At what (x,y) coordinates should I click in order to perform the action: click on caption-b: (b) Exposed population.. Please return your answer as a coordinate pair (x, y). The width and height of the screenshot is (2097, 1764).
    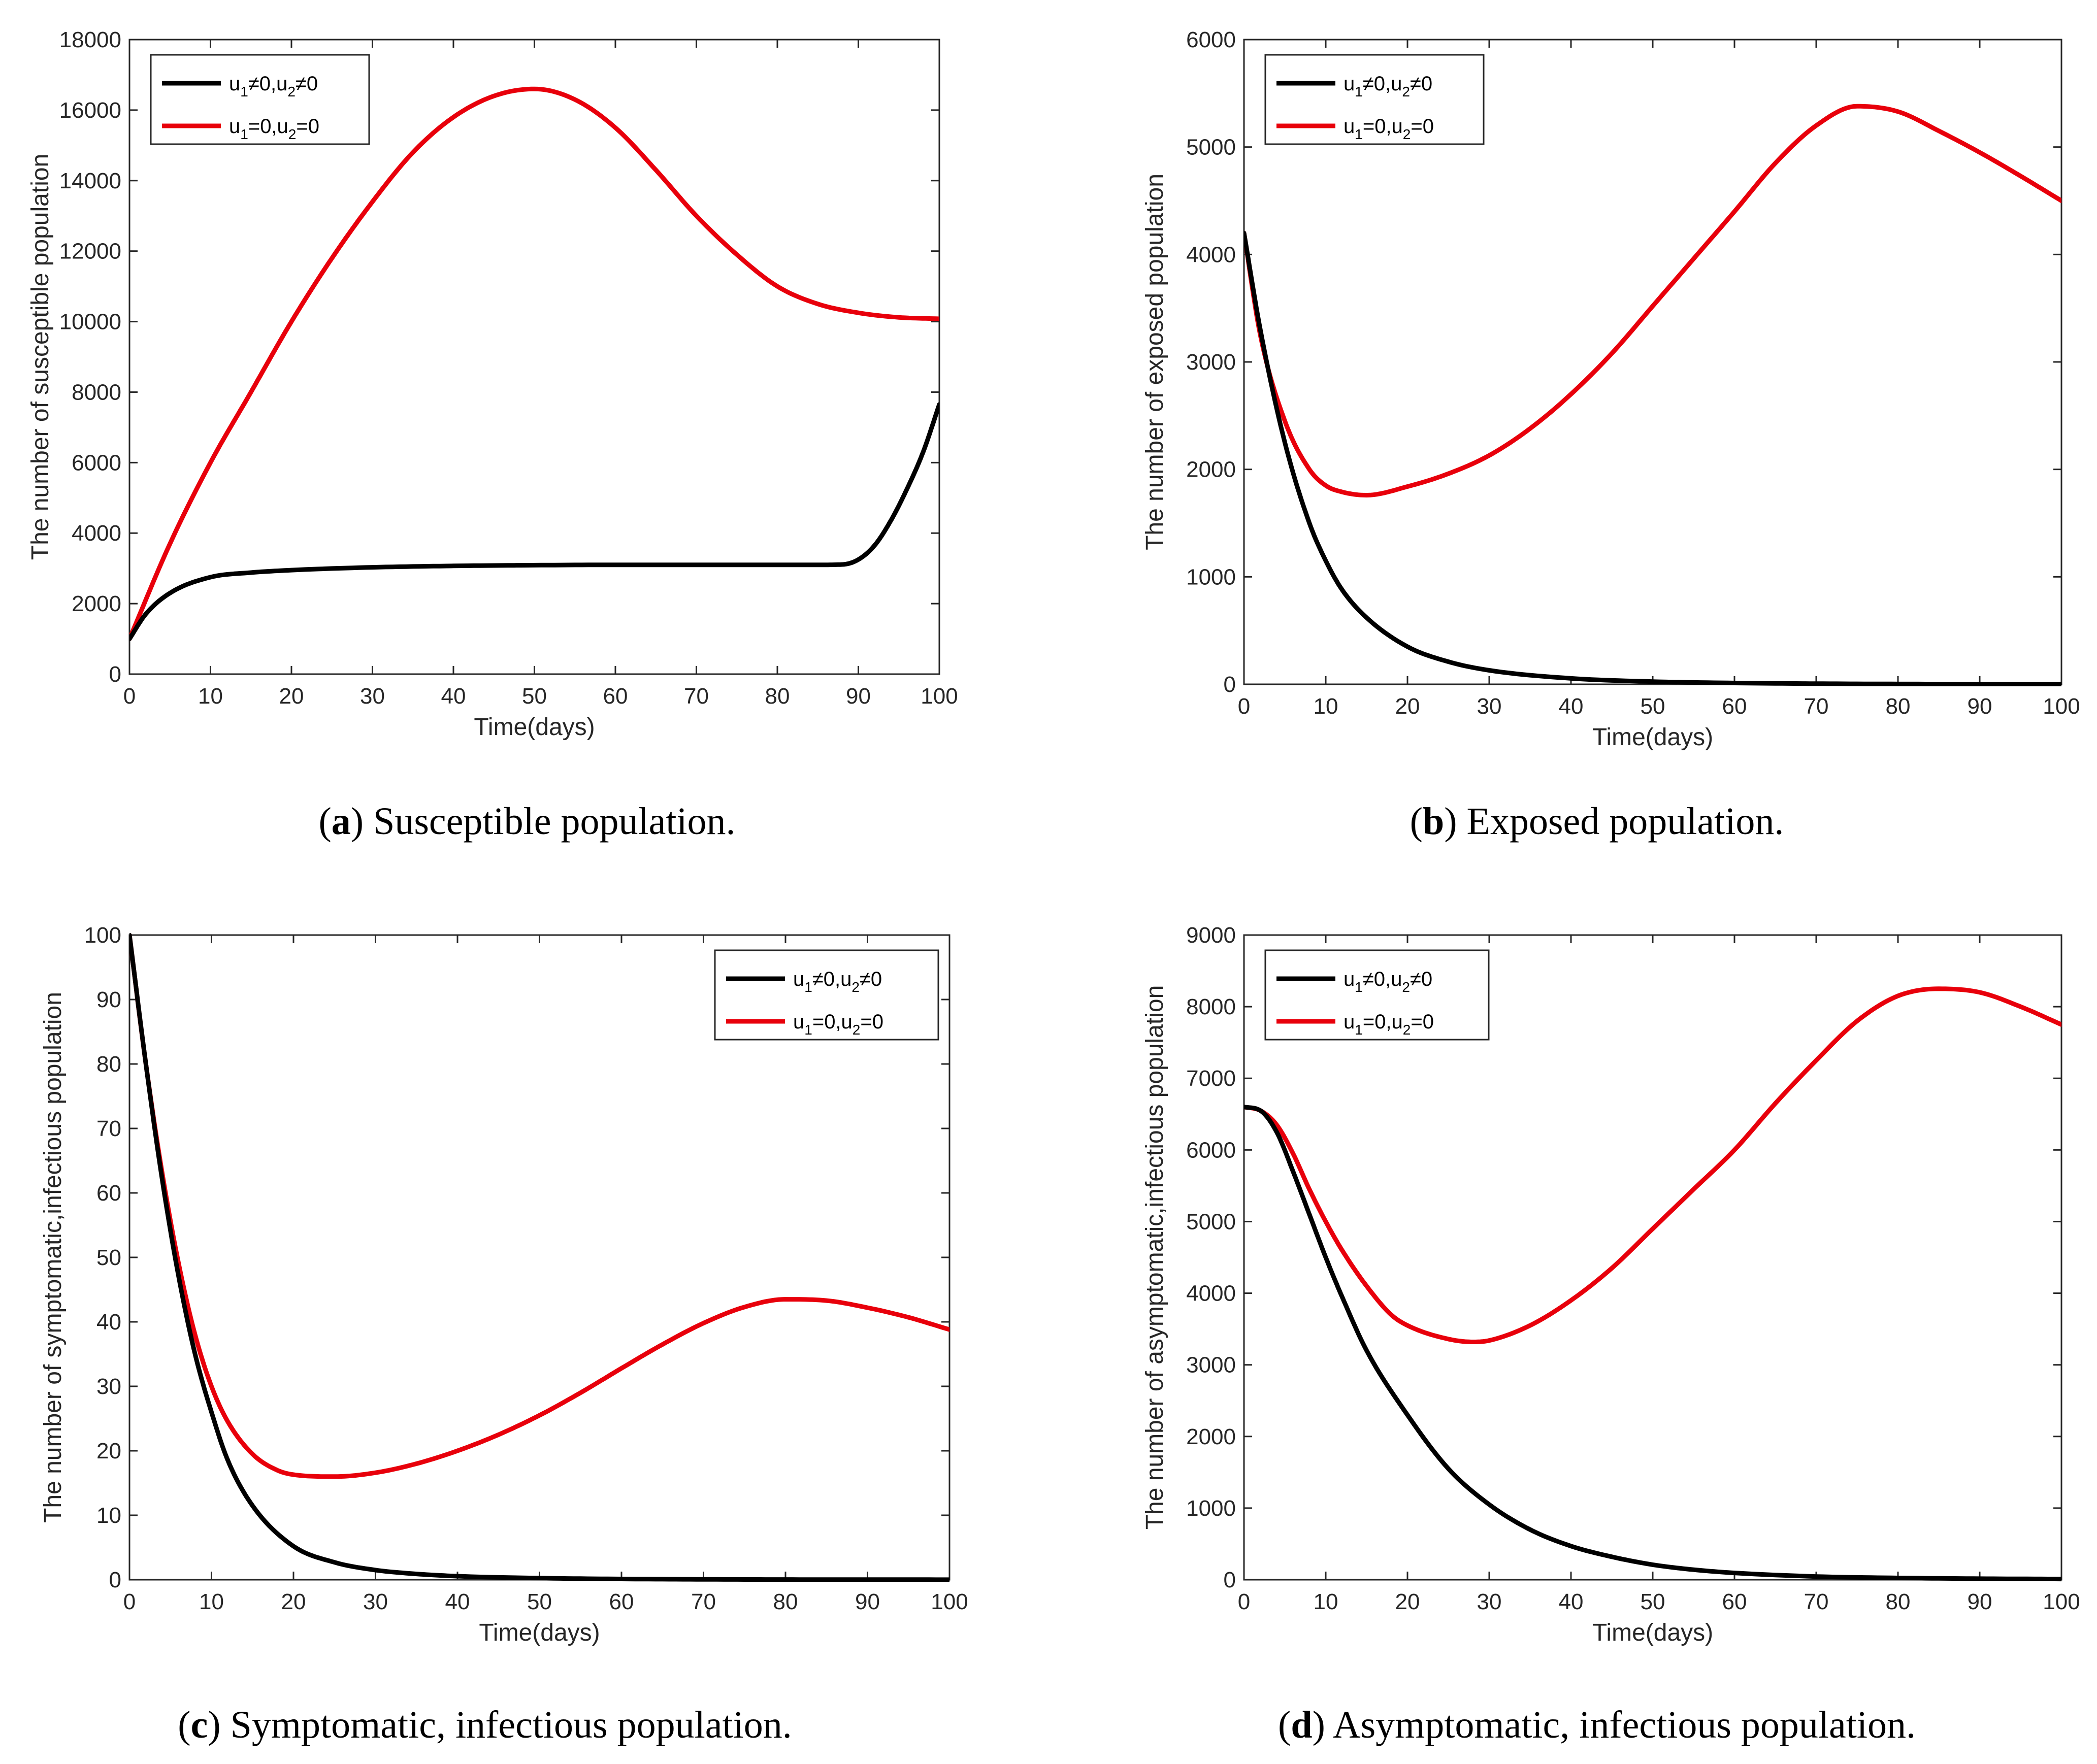
    Looking at the image, I should click on (1597, 821).